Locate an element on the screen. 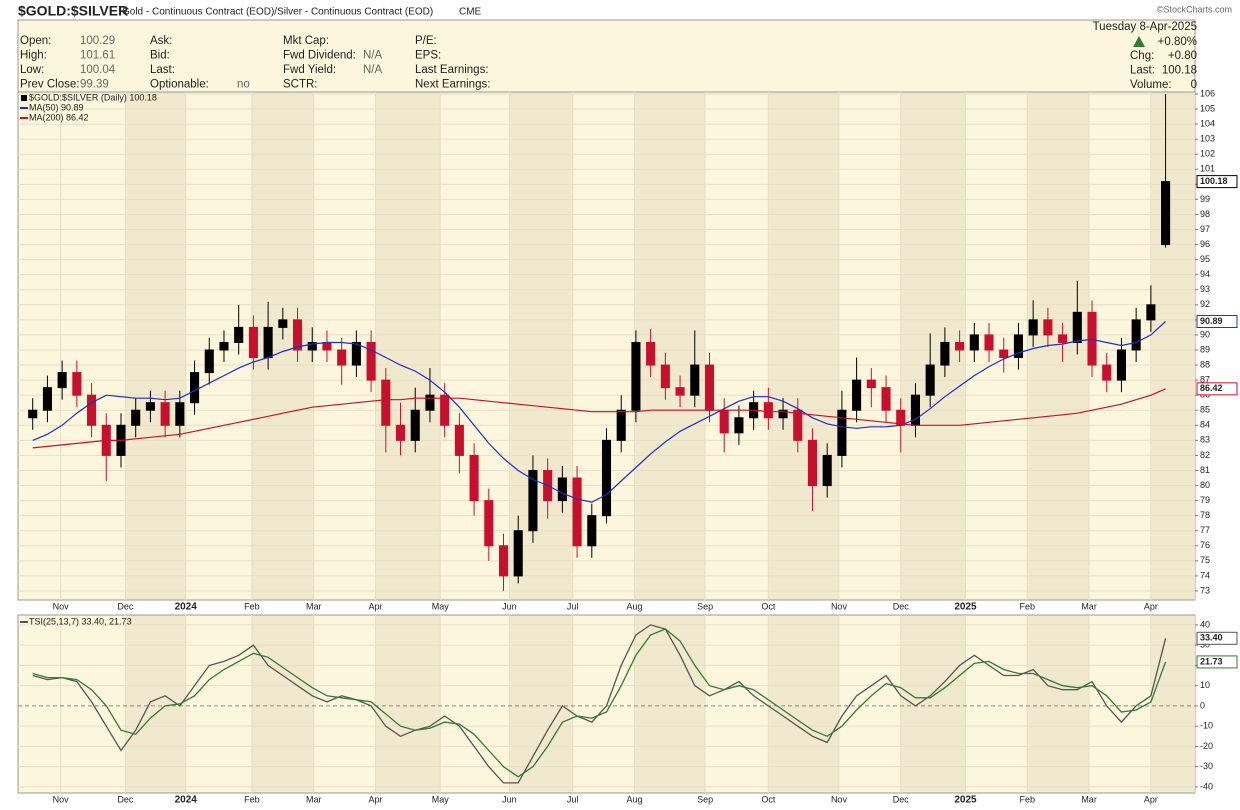  series-line is located at coordinates (599, 418).